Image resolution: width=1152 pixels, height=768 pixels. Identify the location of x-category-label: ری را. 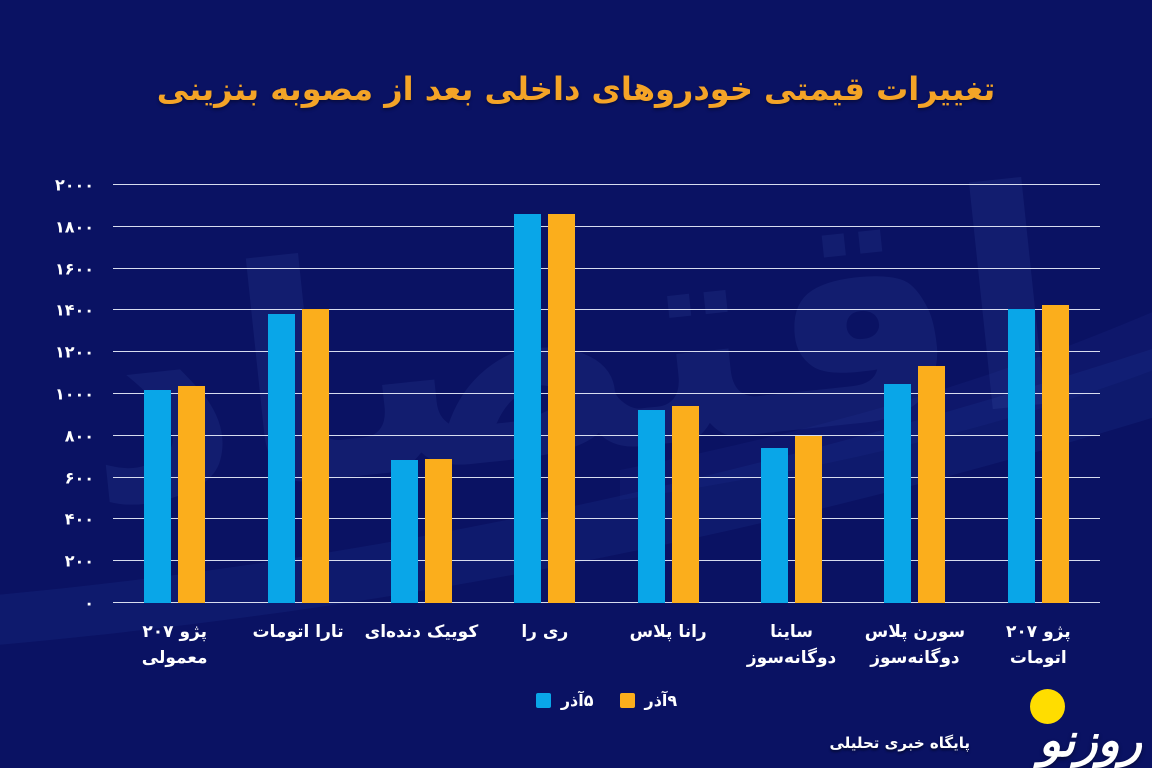
(545, 632).